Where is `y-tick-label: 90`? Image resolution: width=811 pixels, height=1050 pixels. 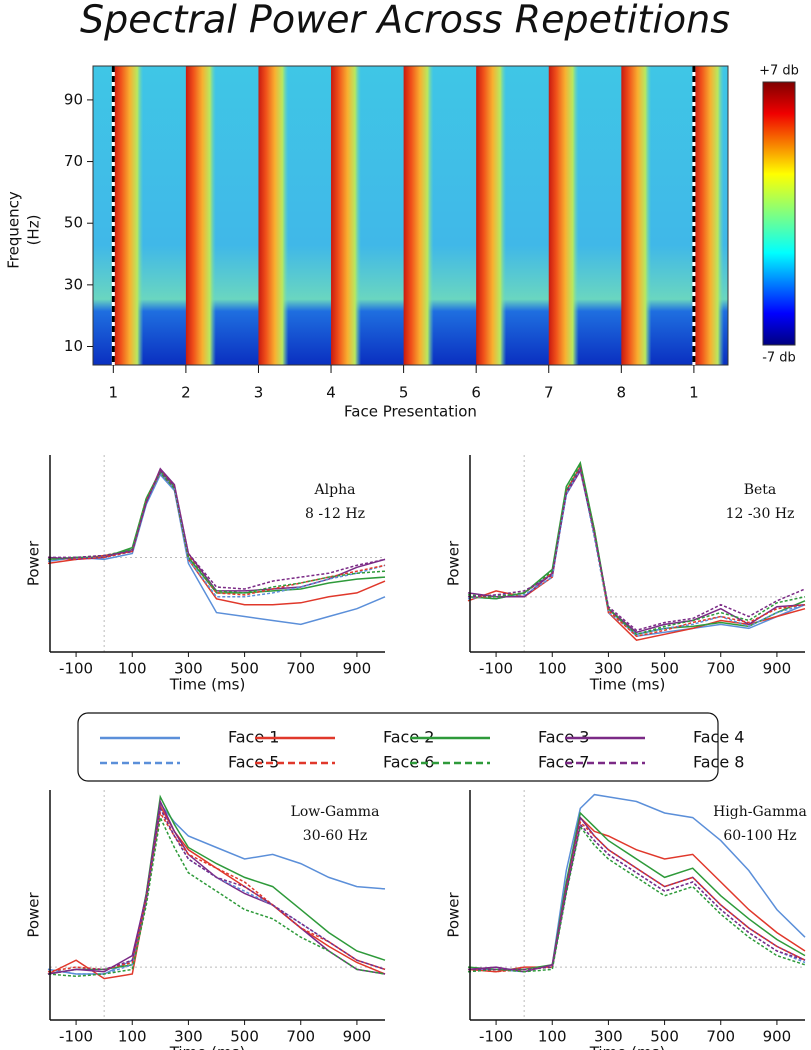
y-tick-label: 90 is located at coordinates (73, 99).